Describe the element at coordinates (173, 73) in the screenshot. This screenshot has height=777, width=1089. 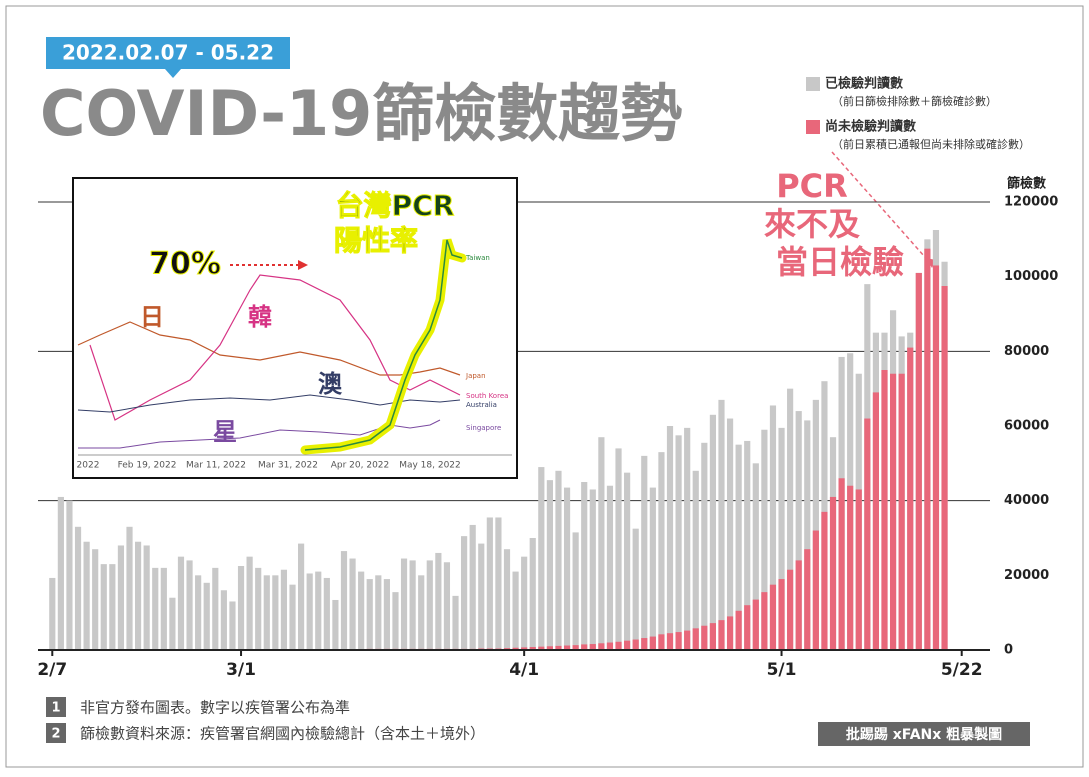
I see `badge-pointer` at that location.